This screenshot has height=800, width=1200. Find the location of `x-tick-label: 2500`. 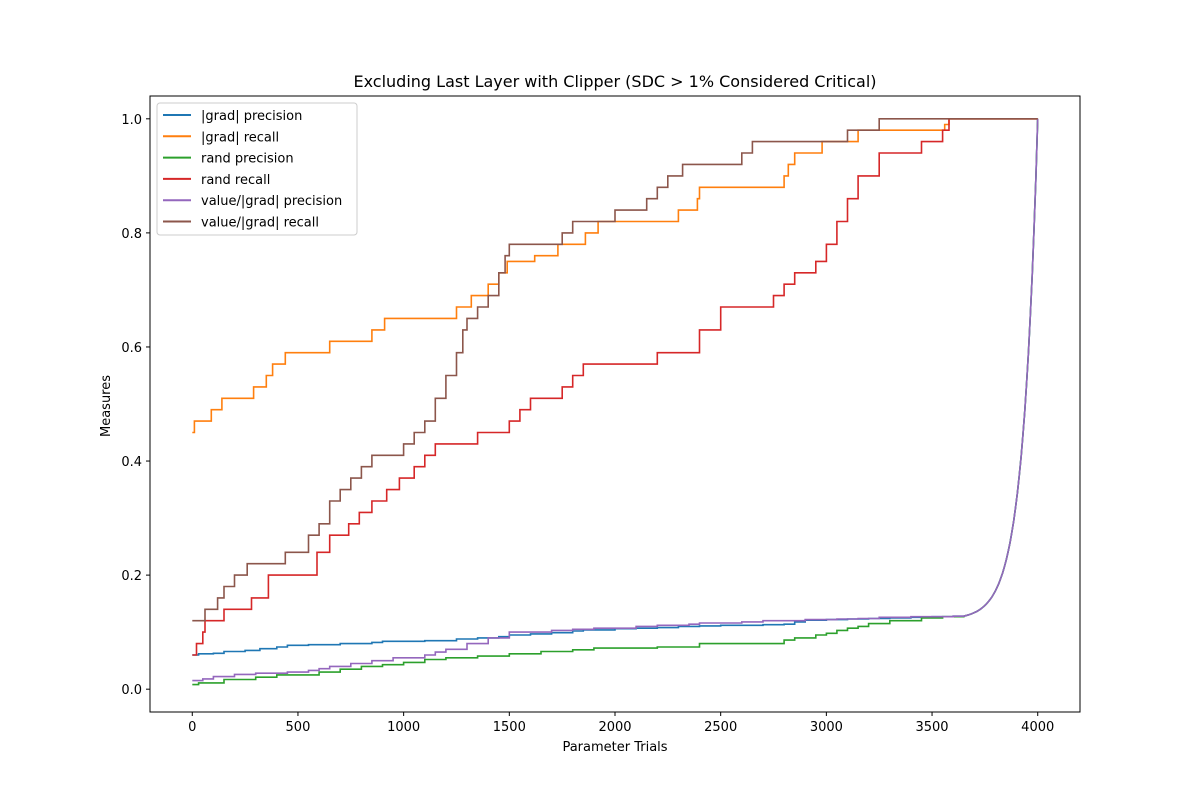

x-tick-label: 2500 is located at coordinates (720, 727).